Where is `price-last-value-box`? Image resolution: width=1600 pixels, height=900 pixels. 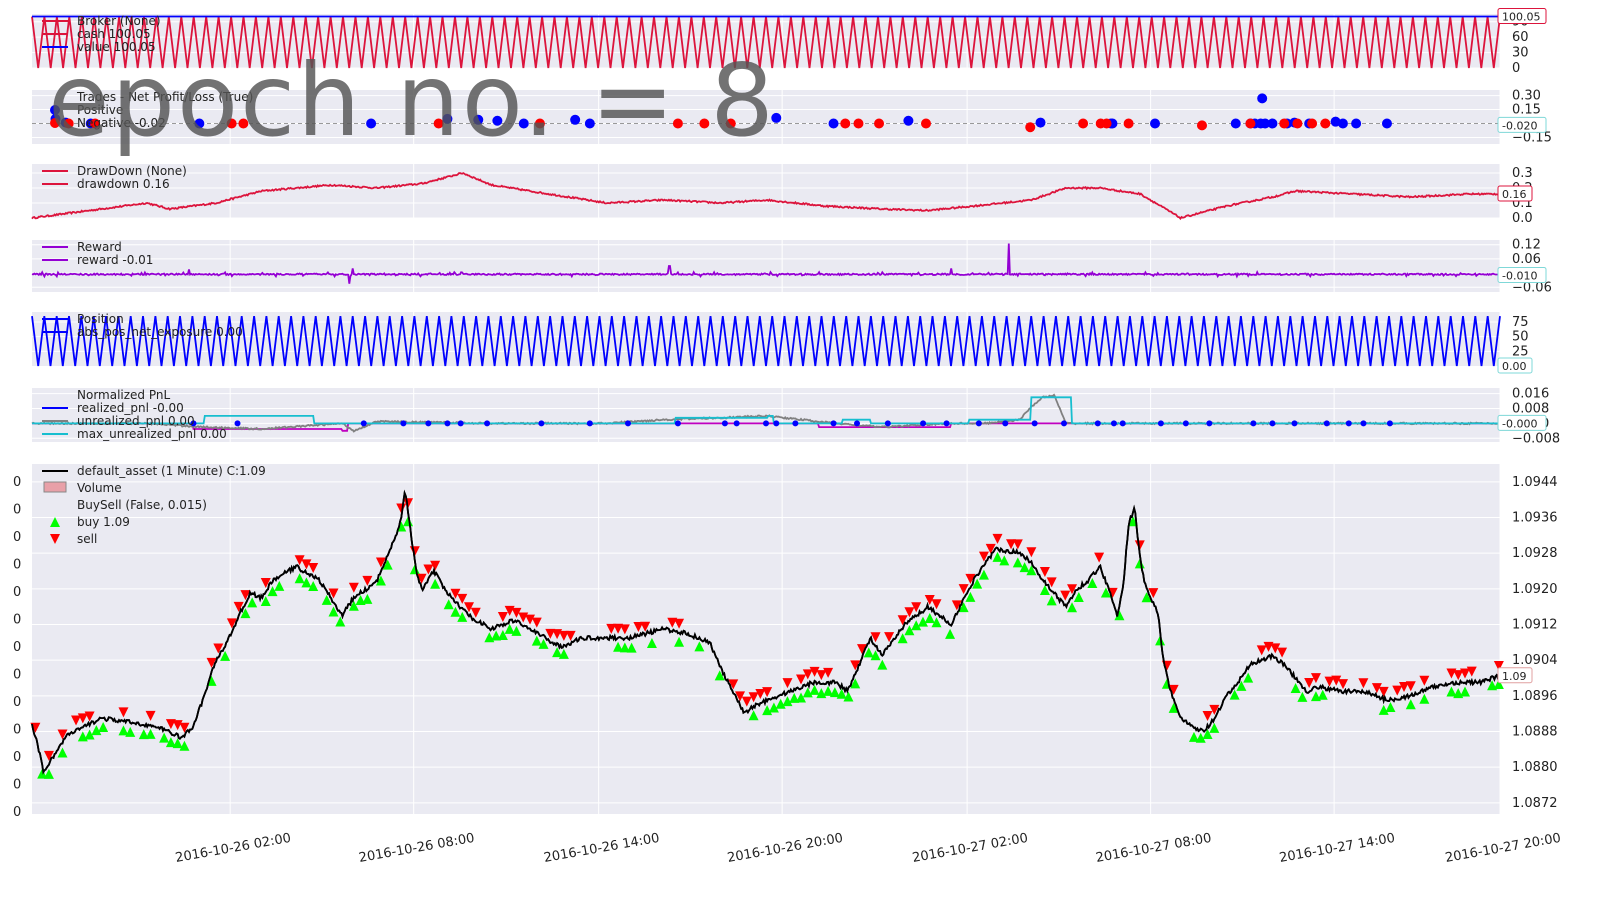 price-last-value-box is located at coordinates (1515, 675).